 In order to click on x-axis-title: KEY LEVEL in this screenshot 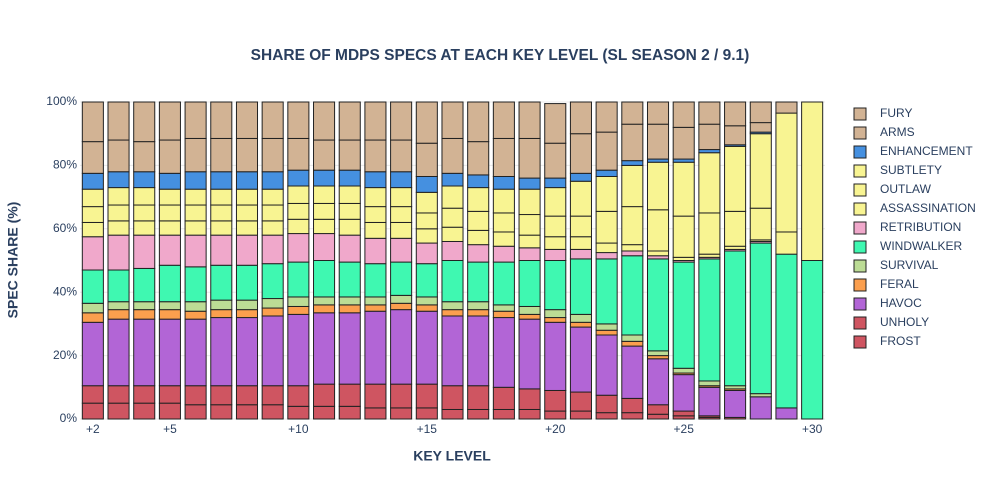, I will do `click(452, 456)`.